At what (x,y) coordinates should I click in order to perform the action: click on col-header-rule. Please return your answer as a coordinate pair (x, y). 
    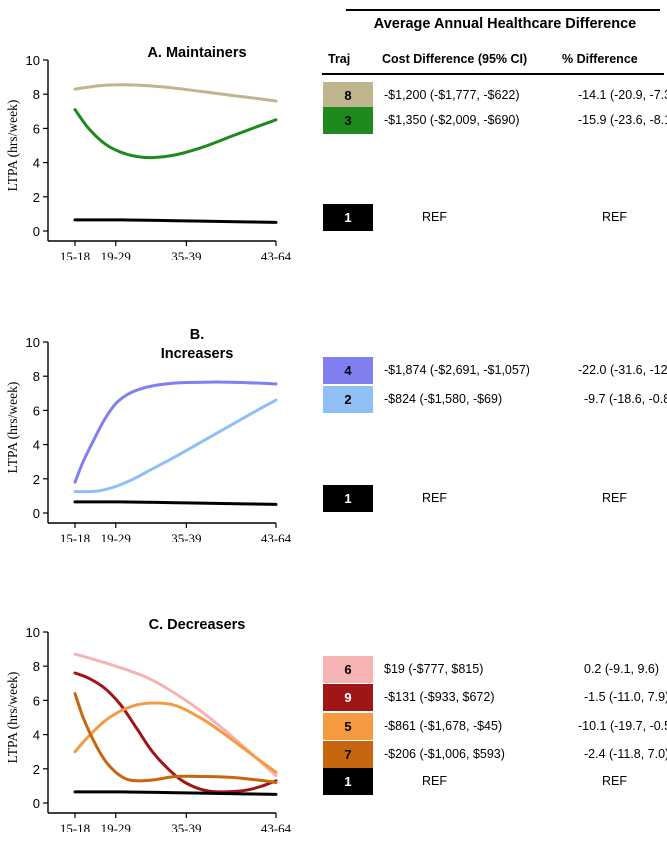
    Looking at the image, I should click on (493, 74).